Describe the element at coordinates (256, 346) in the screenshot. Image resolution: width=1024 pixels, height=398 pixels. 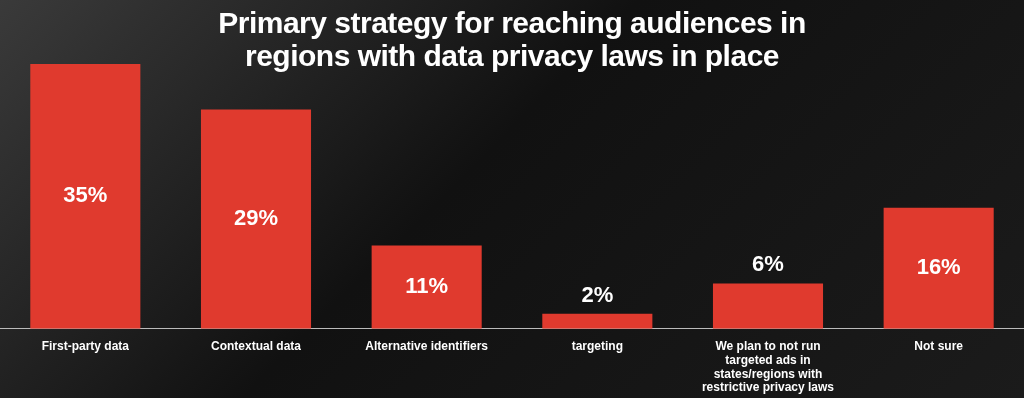
I see `x-tick-label: Contextual data` at that location.